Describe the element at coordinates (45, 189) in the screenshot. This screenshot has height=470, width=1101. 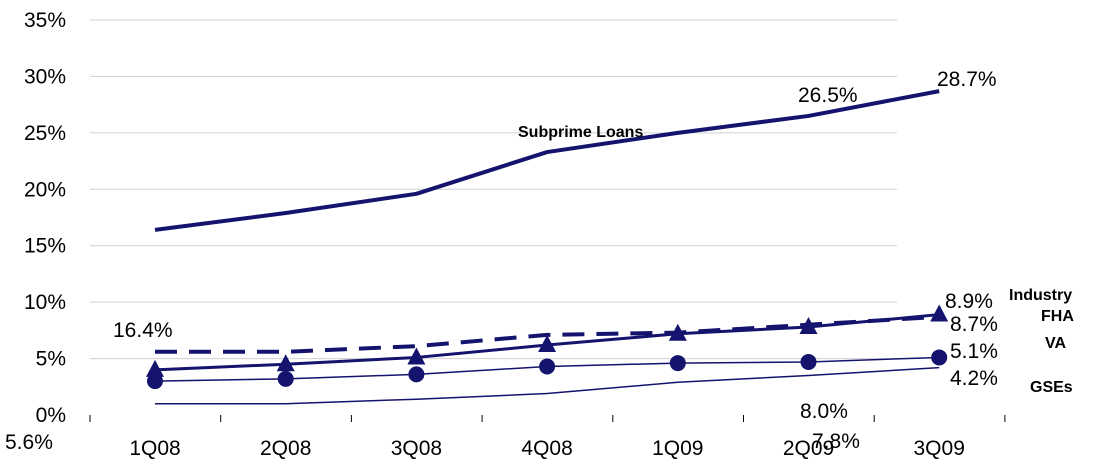
I see `y-tick-label: 20%` at that location.